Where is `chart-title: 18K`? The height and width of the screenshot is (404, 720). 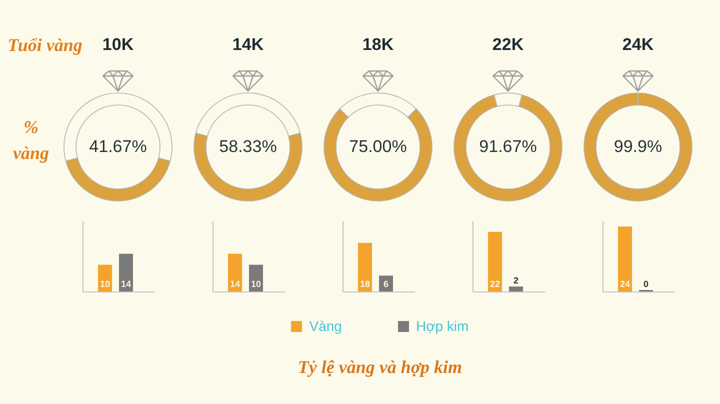
chart-title: 18K is located at coordinates (378, 45).